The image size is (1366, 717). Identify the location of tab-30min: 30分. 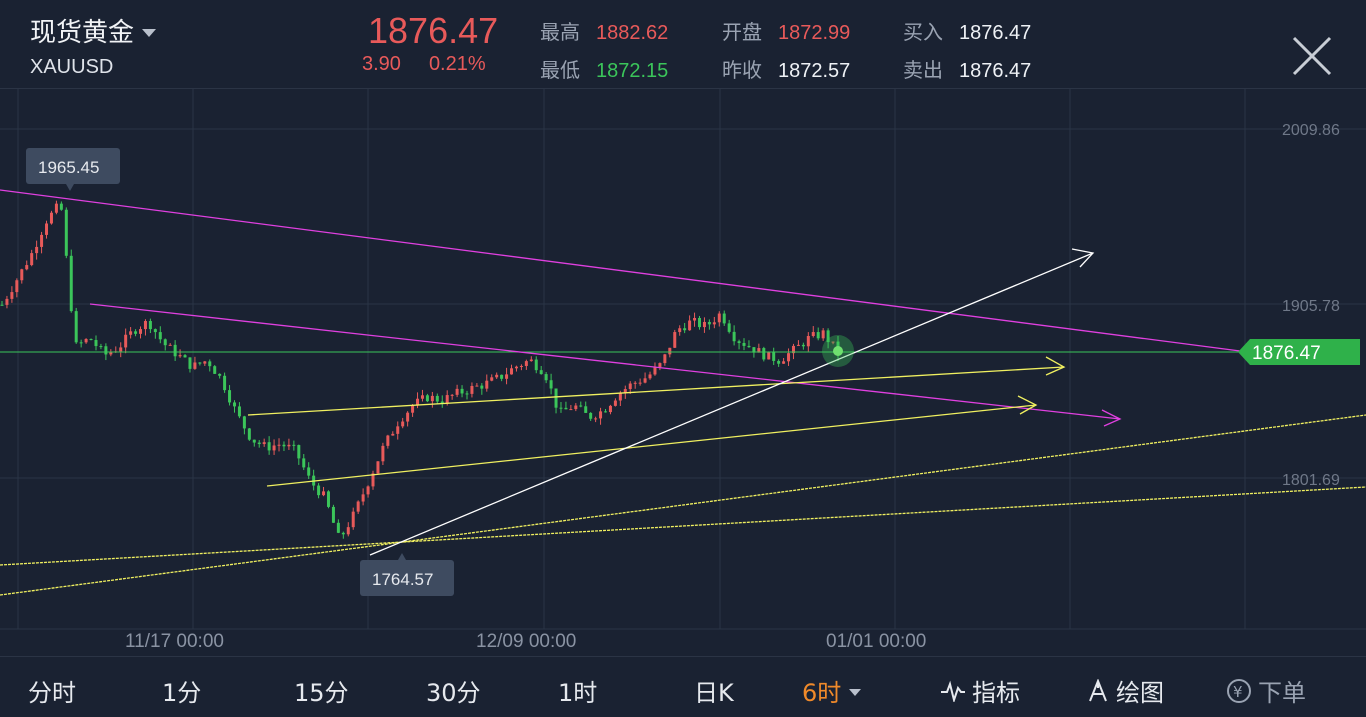
(453, 693).